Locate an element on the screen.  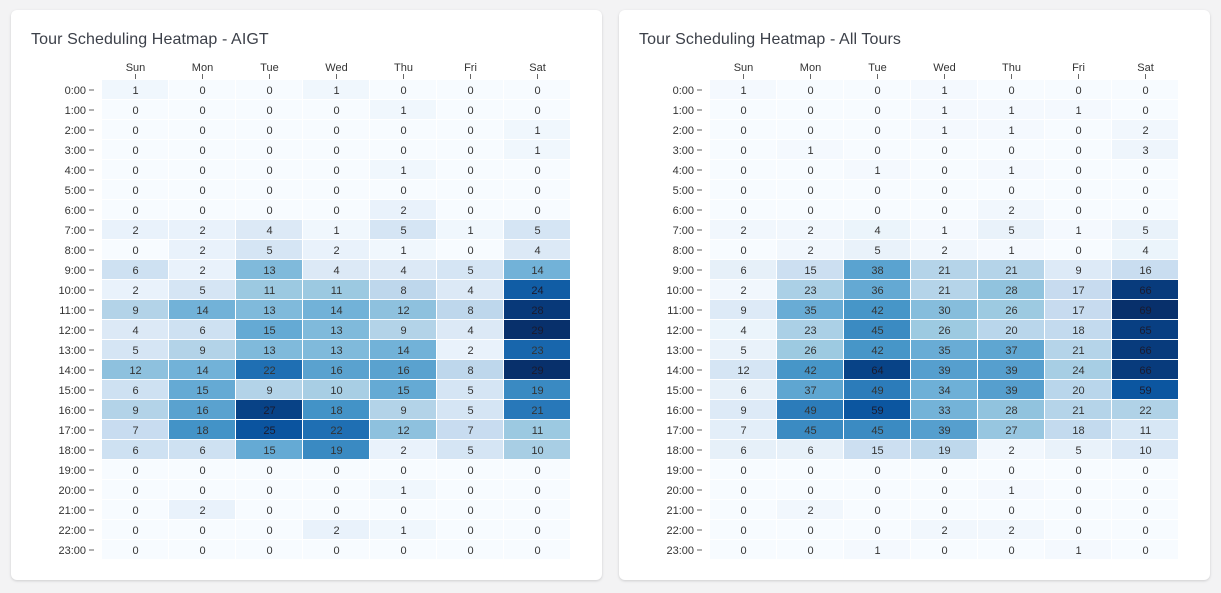
cell-value-label: 4 is located at coordinates (743, 331).